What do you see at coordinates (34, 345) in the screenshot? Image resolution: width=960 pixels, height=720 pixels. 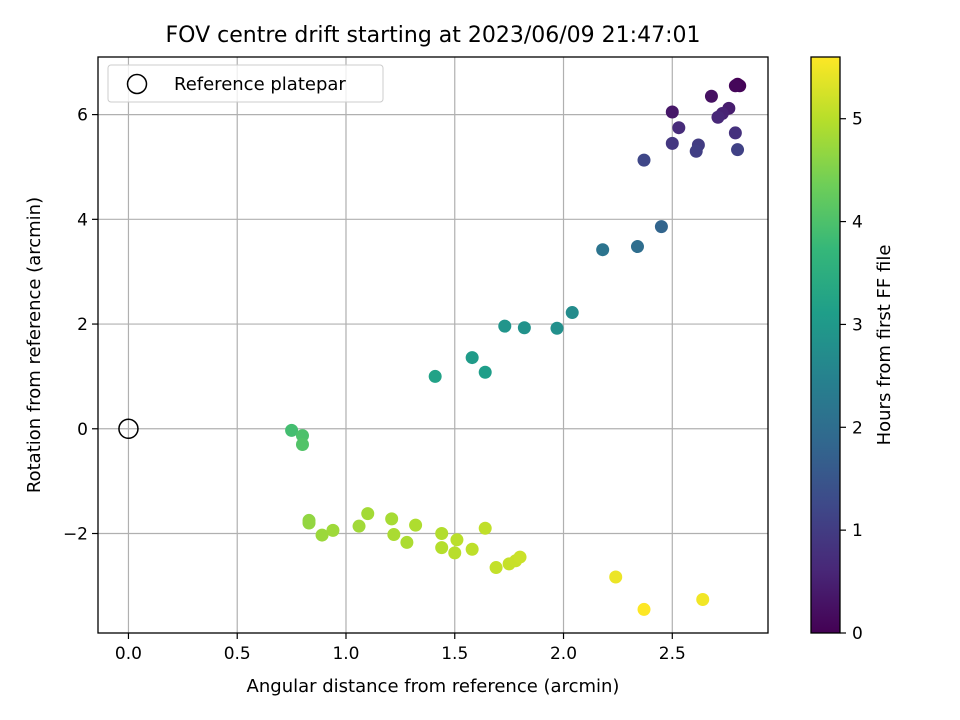 I see `y-axis-label: Rotation from reference (arcmin)` at bounding box center [34, 345].